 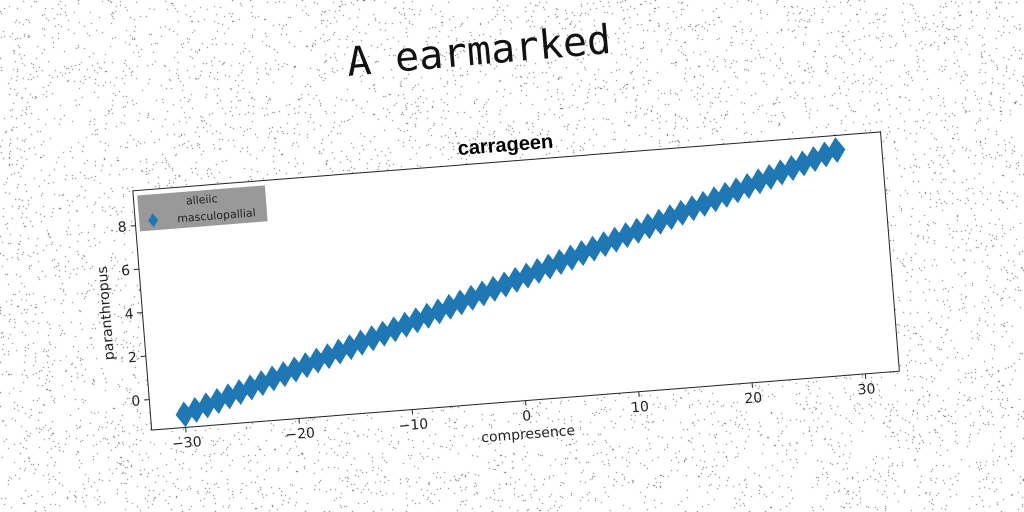 I want to click on y-tick-label: 4, so click(x=129, y=314).